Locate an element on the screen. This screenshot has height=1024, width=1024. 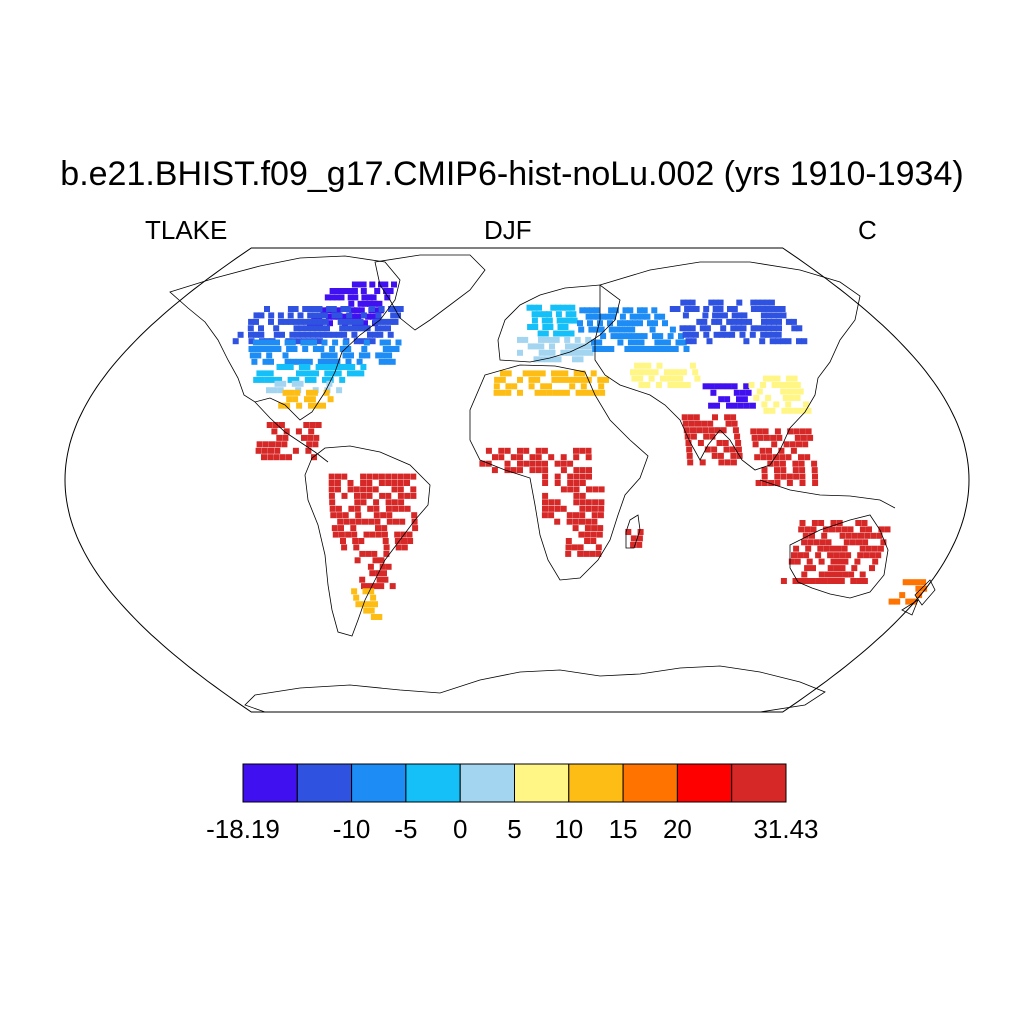
colorbar-label: 10 is located at coordinates (568, 829).